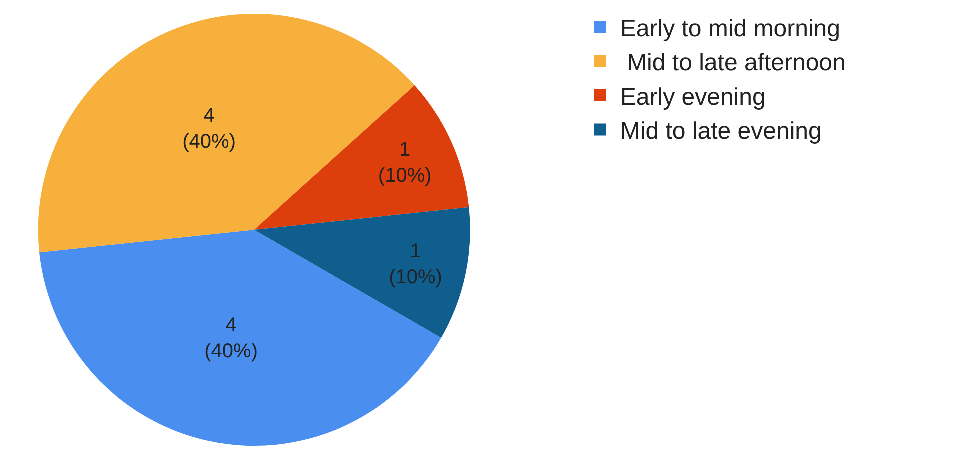 The image size is (969, 460). Describe the element at coordinates (721, 132) in the screenshot. I see `legend-label: Mid to late evening` at that location.